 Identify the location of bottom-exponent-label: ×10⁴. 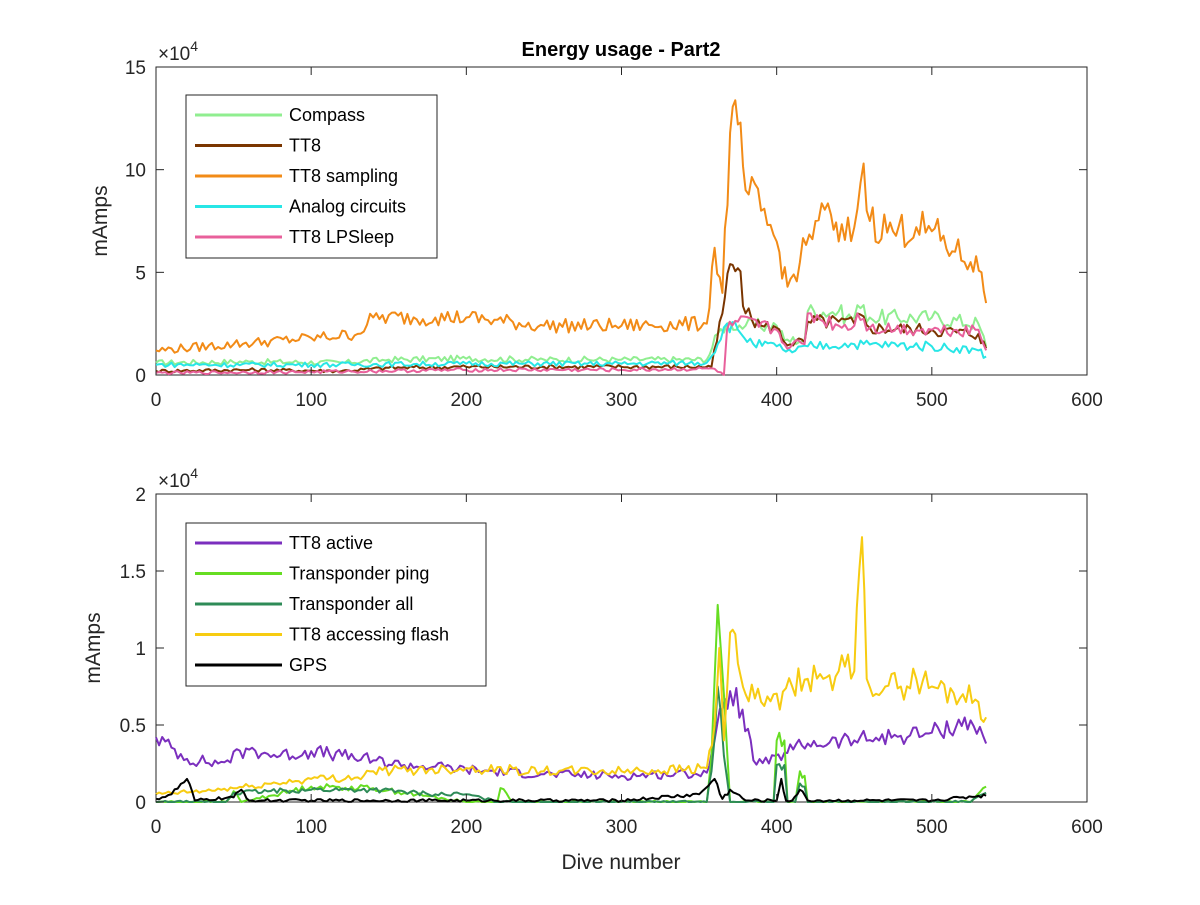
(178, 478).